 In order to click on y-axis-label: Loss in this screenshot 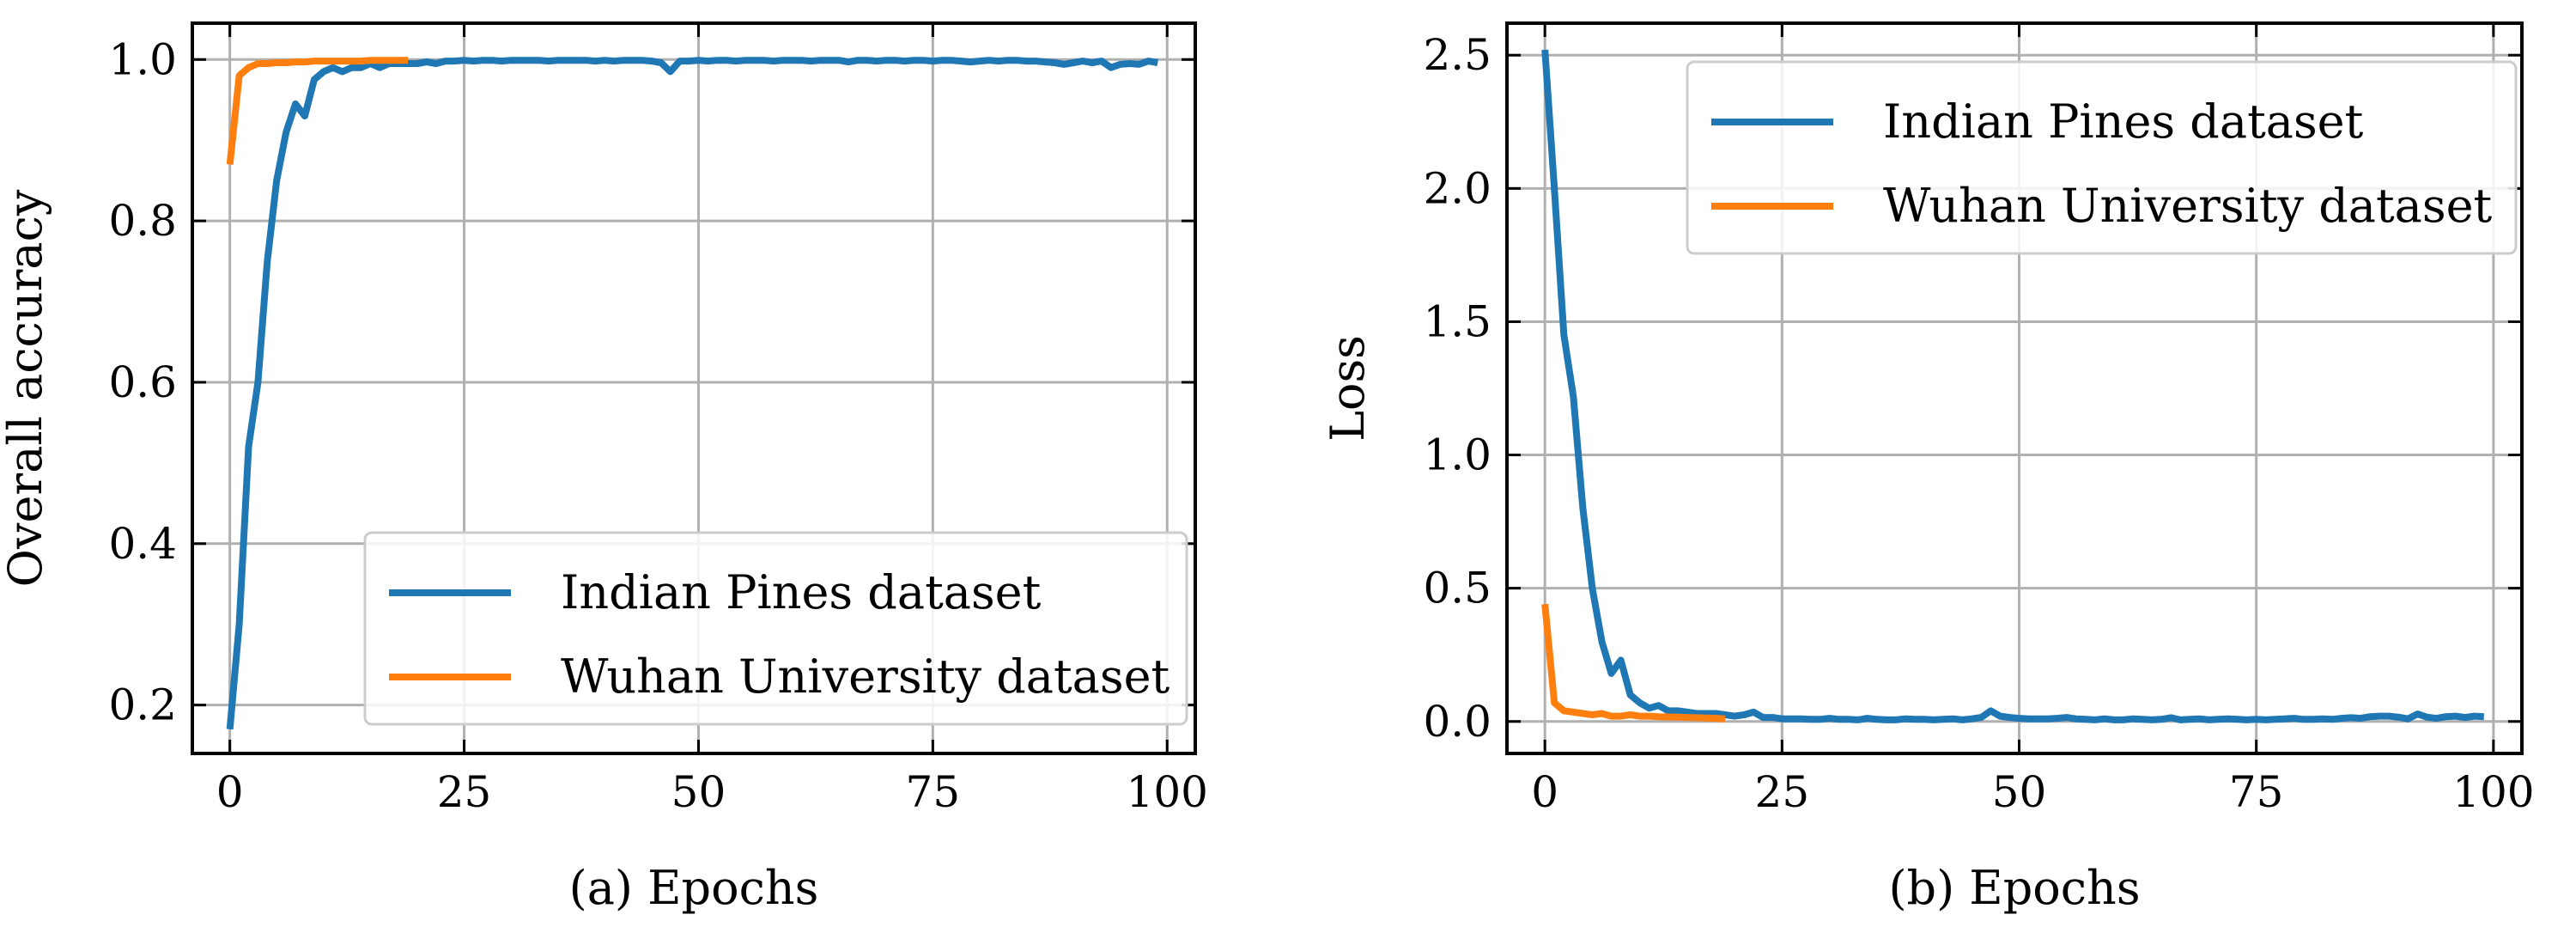, I will do `click(1348, 388)`.